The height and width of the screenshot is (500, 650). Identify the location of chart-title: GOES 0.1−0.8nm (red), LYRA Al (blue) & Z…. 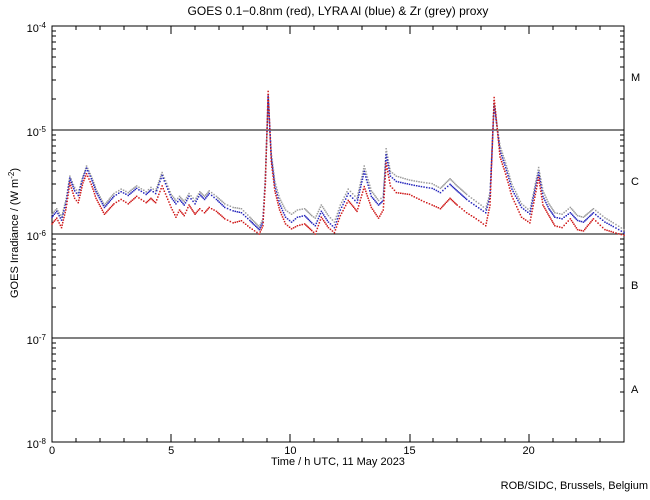
(338, 11).